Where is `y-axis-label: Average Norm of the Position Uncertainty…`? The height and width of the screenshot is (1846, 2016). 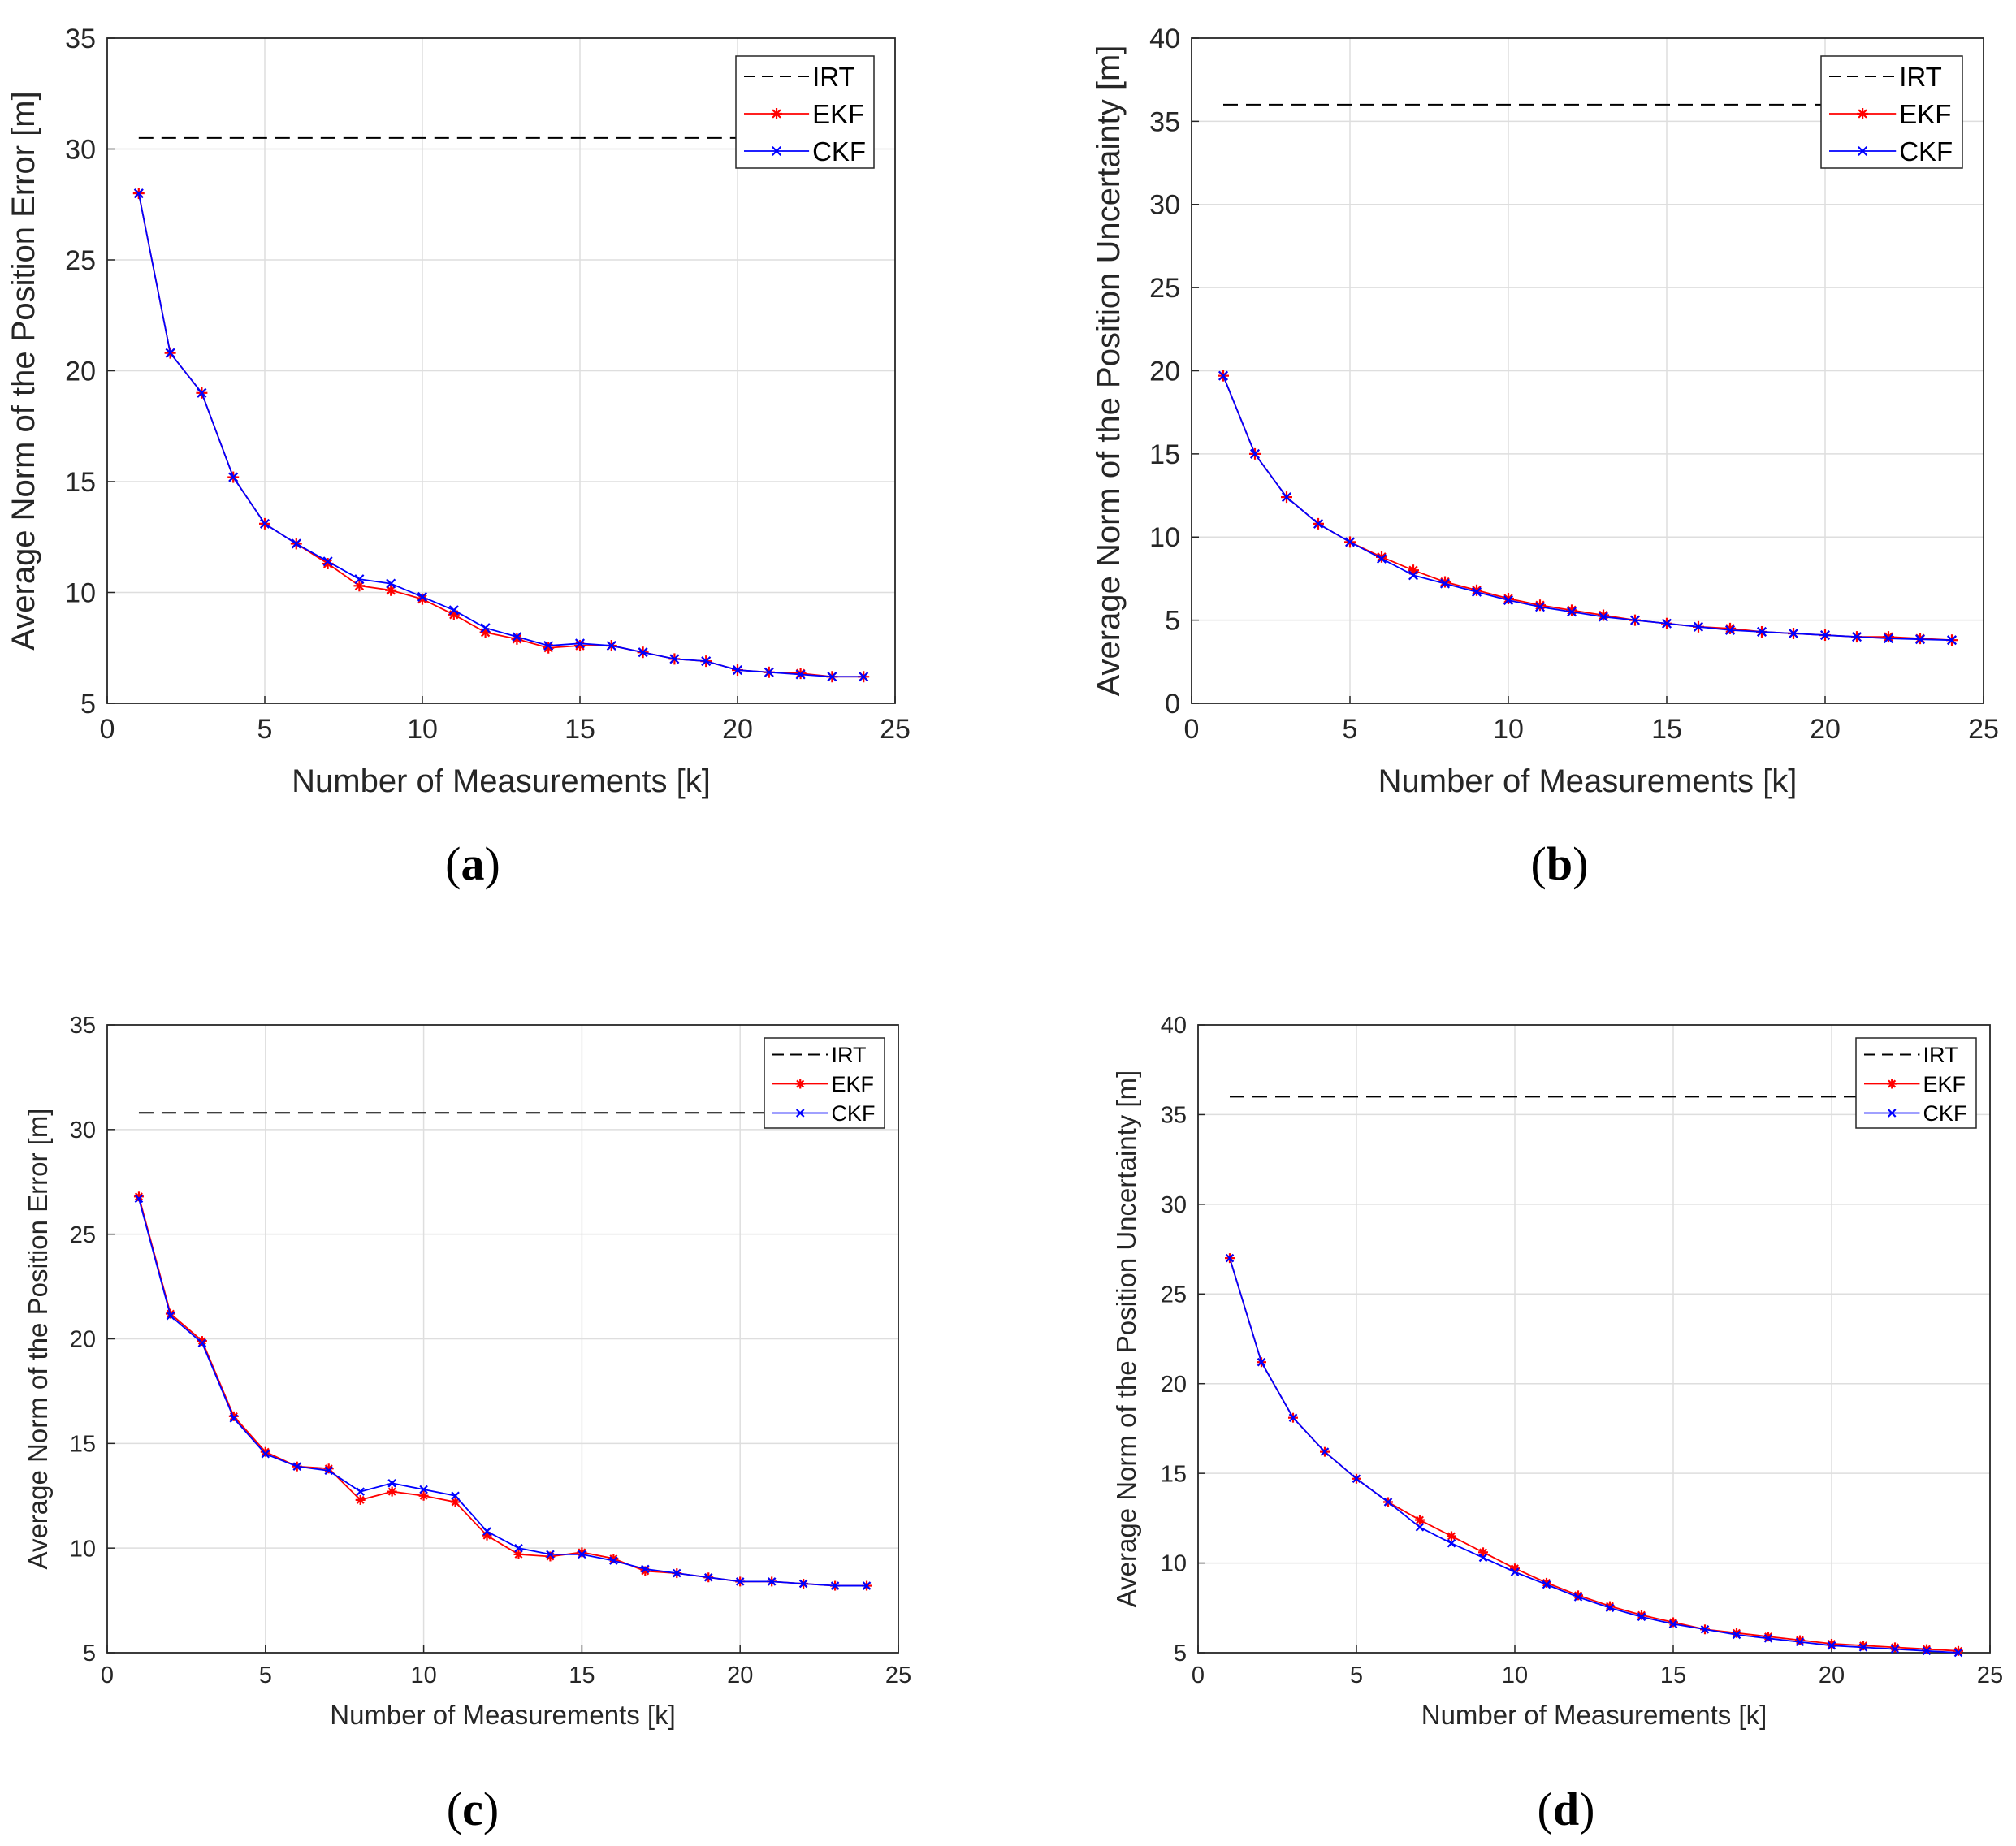
y-axis-label: Average Norm of the Position Uncertainty… is located at coordinates (1126, 1339).